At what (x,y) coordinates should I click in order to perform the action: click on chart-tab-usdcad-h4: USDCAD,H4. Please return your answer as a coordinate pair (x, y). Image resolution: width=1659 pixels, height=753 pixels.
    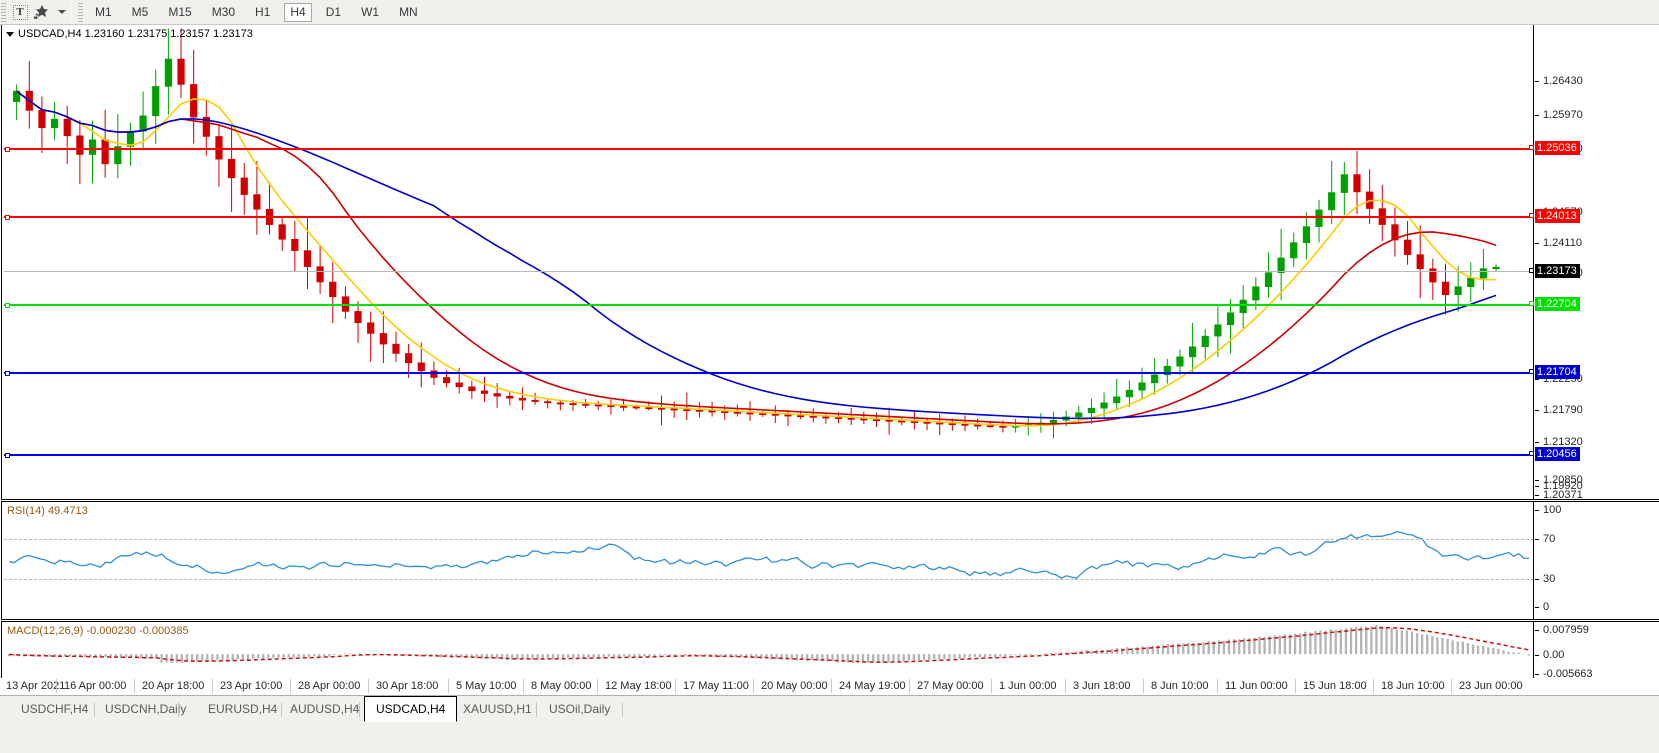
    Looking at the image, I should click on (411, 709).